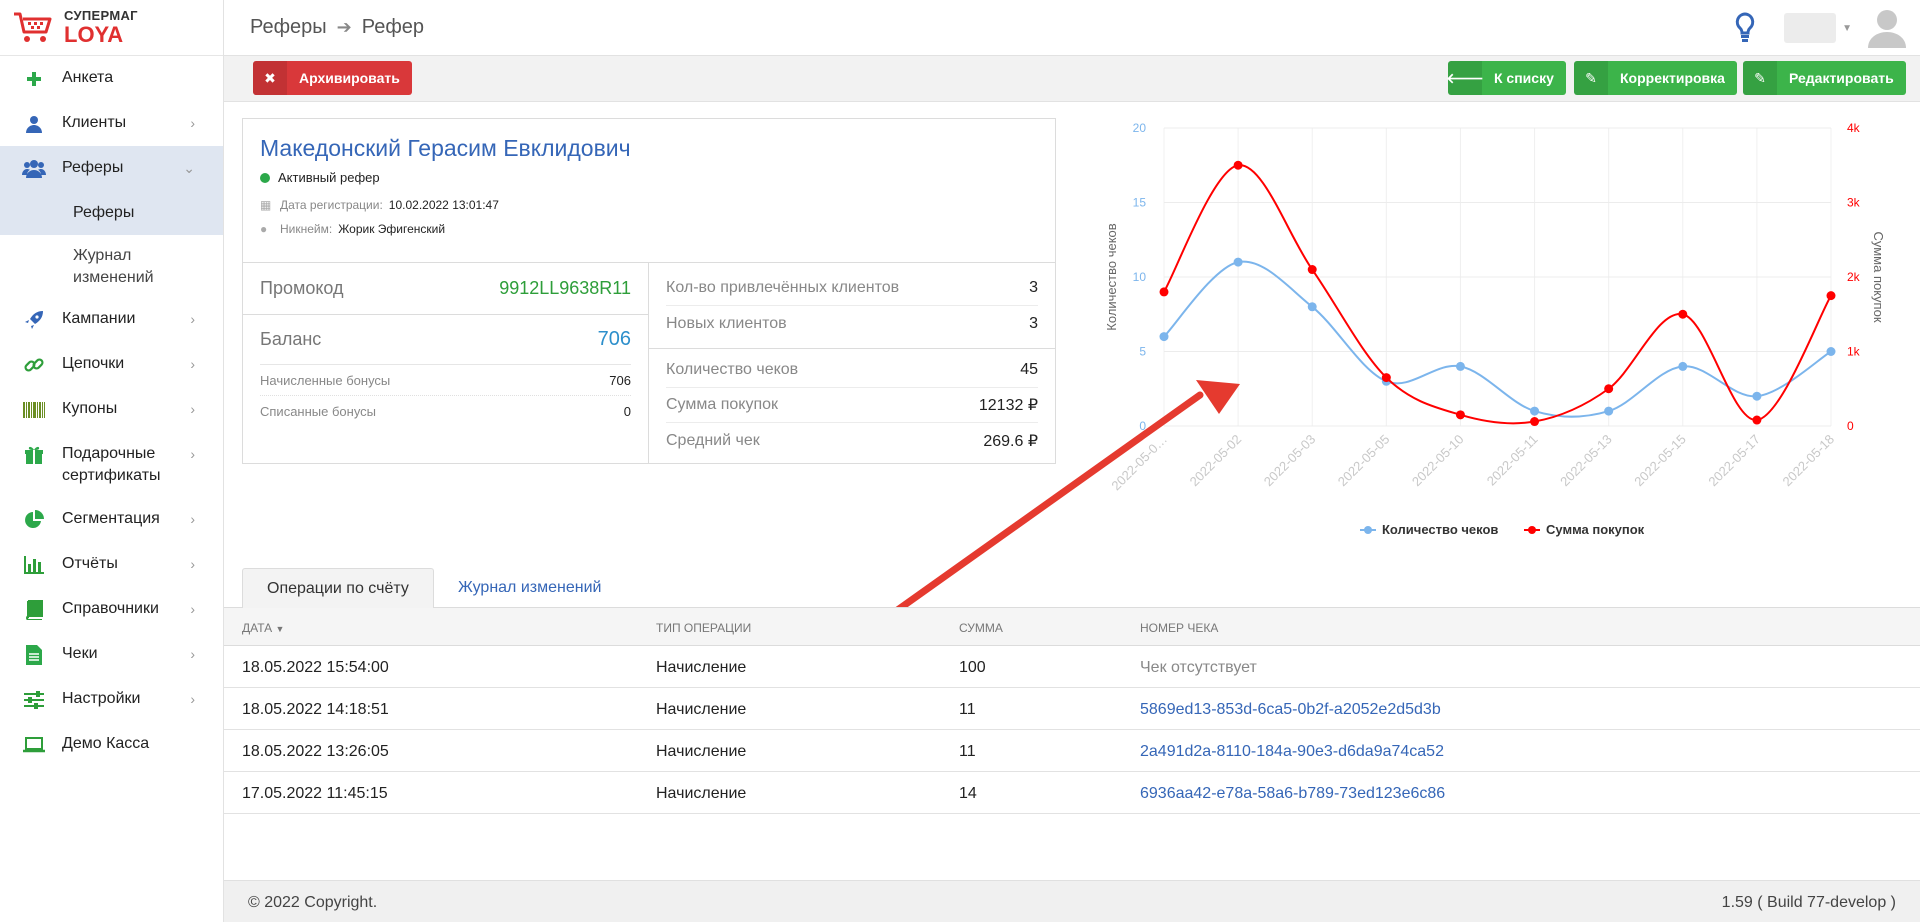 Image resolution: width=1920 pixels, height=922 pixels. Describe the element at coordinates (1179, 628) in the screenshot. I see `column-check-number: НОМЕР ЧЕКА` at that location.